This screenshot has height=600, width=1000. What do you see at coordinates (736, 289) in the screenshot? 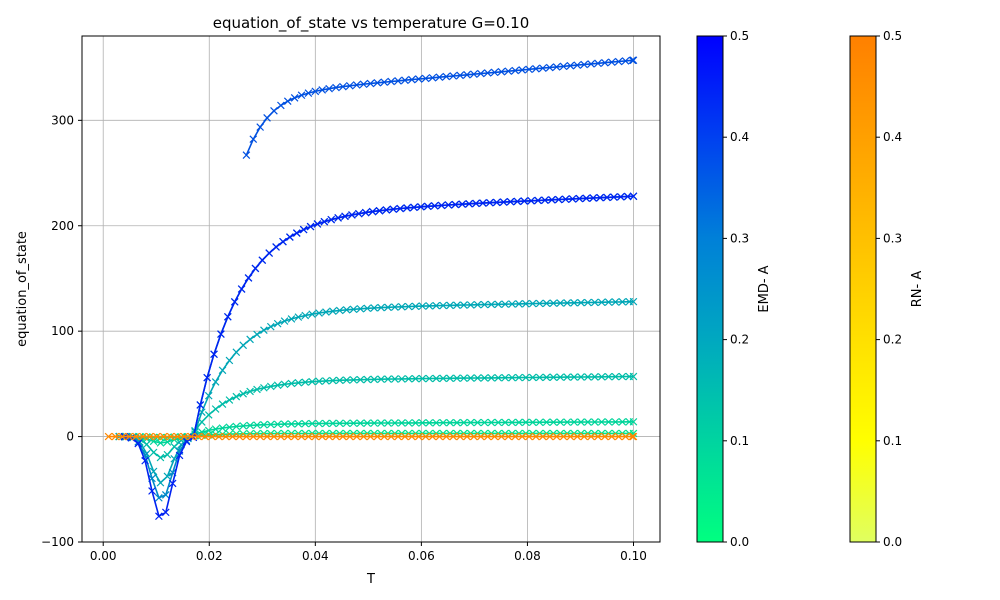
I see `colorbar-emd-ticks: 0.0 0.1 0.2 0.3 0.4 0.5` at bounding box center [736, 289].